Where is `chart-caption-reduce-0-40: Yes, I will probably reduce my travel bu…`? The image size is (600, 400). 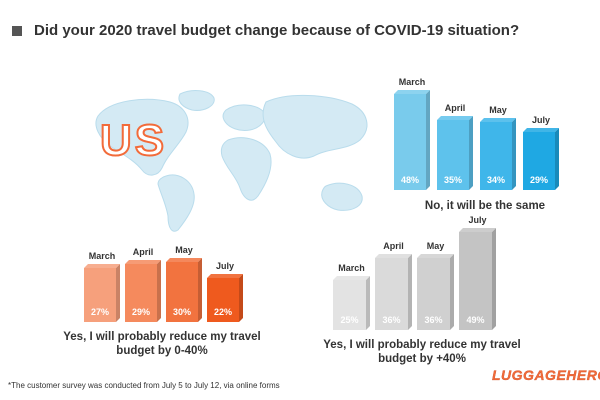 chart-caption-reduce-0-40: Yes, I will probably reduce my travel bu… is located at coordinates (162, 344).